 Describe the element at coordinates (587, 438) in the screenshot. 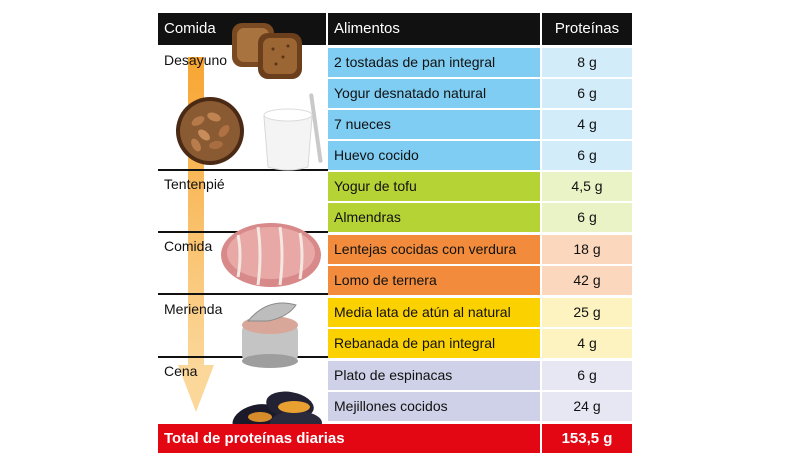

I see `total-value: 153,5 g` at that location.